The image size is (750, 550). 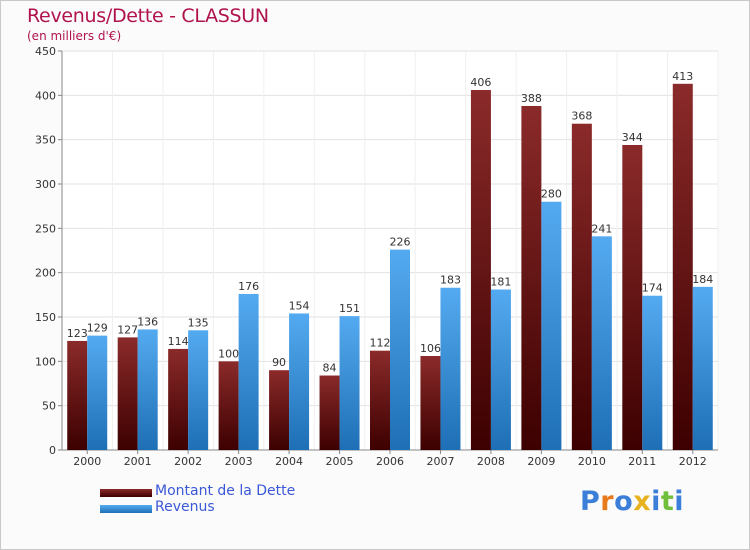 What do you see at coordinates (138, 461) in the screenshot?
I see `x-tick-label: 2001` at bounding box center [138, 461].